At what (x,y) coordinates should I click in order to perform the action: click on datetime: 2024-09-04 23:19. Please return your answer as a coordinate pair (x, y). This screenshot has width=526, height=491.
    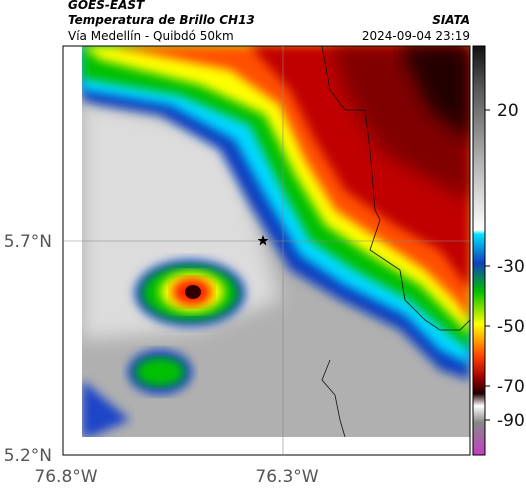
    Looking at the image, I should click on (416, 36).